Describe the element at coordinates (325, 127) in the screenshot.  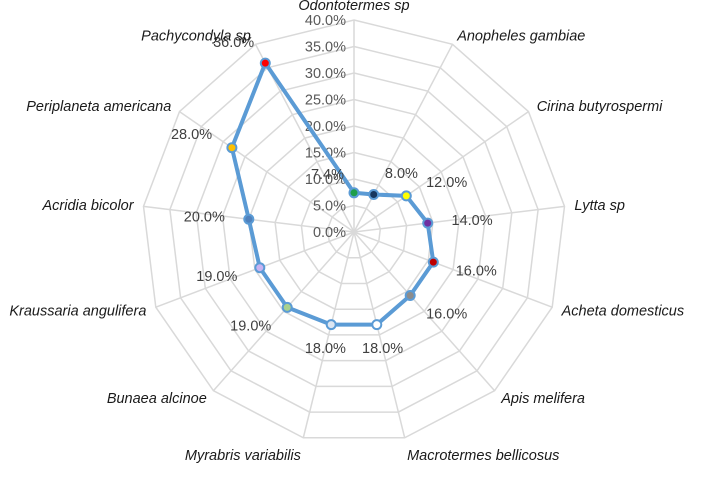
I see `tick-label: 20.0%` at that location.